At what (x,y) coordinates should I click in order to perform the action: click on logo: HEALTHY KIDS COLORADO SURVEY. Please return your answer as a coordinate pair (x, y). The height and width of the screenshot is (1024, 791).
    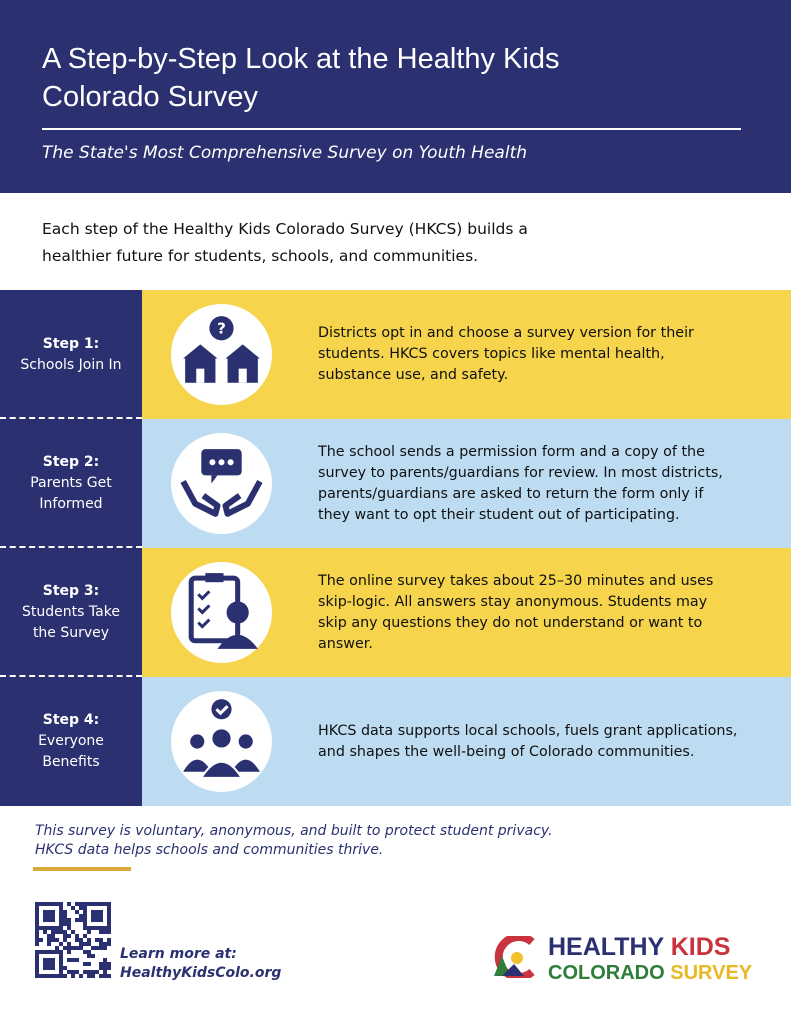
    Looking at the image, I should click on (650, 960).